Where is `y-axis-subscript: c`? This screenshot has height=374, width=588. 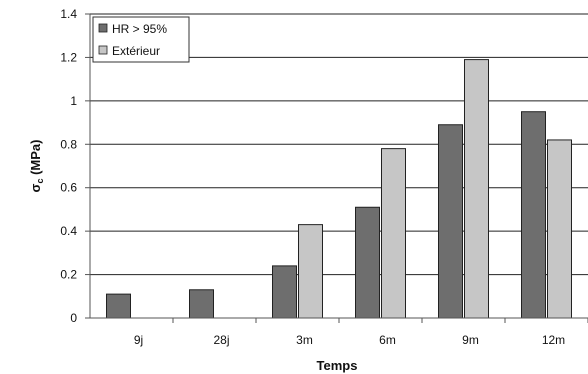 y-axis-subscript: c is located at coordinates (40, 181).